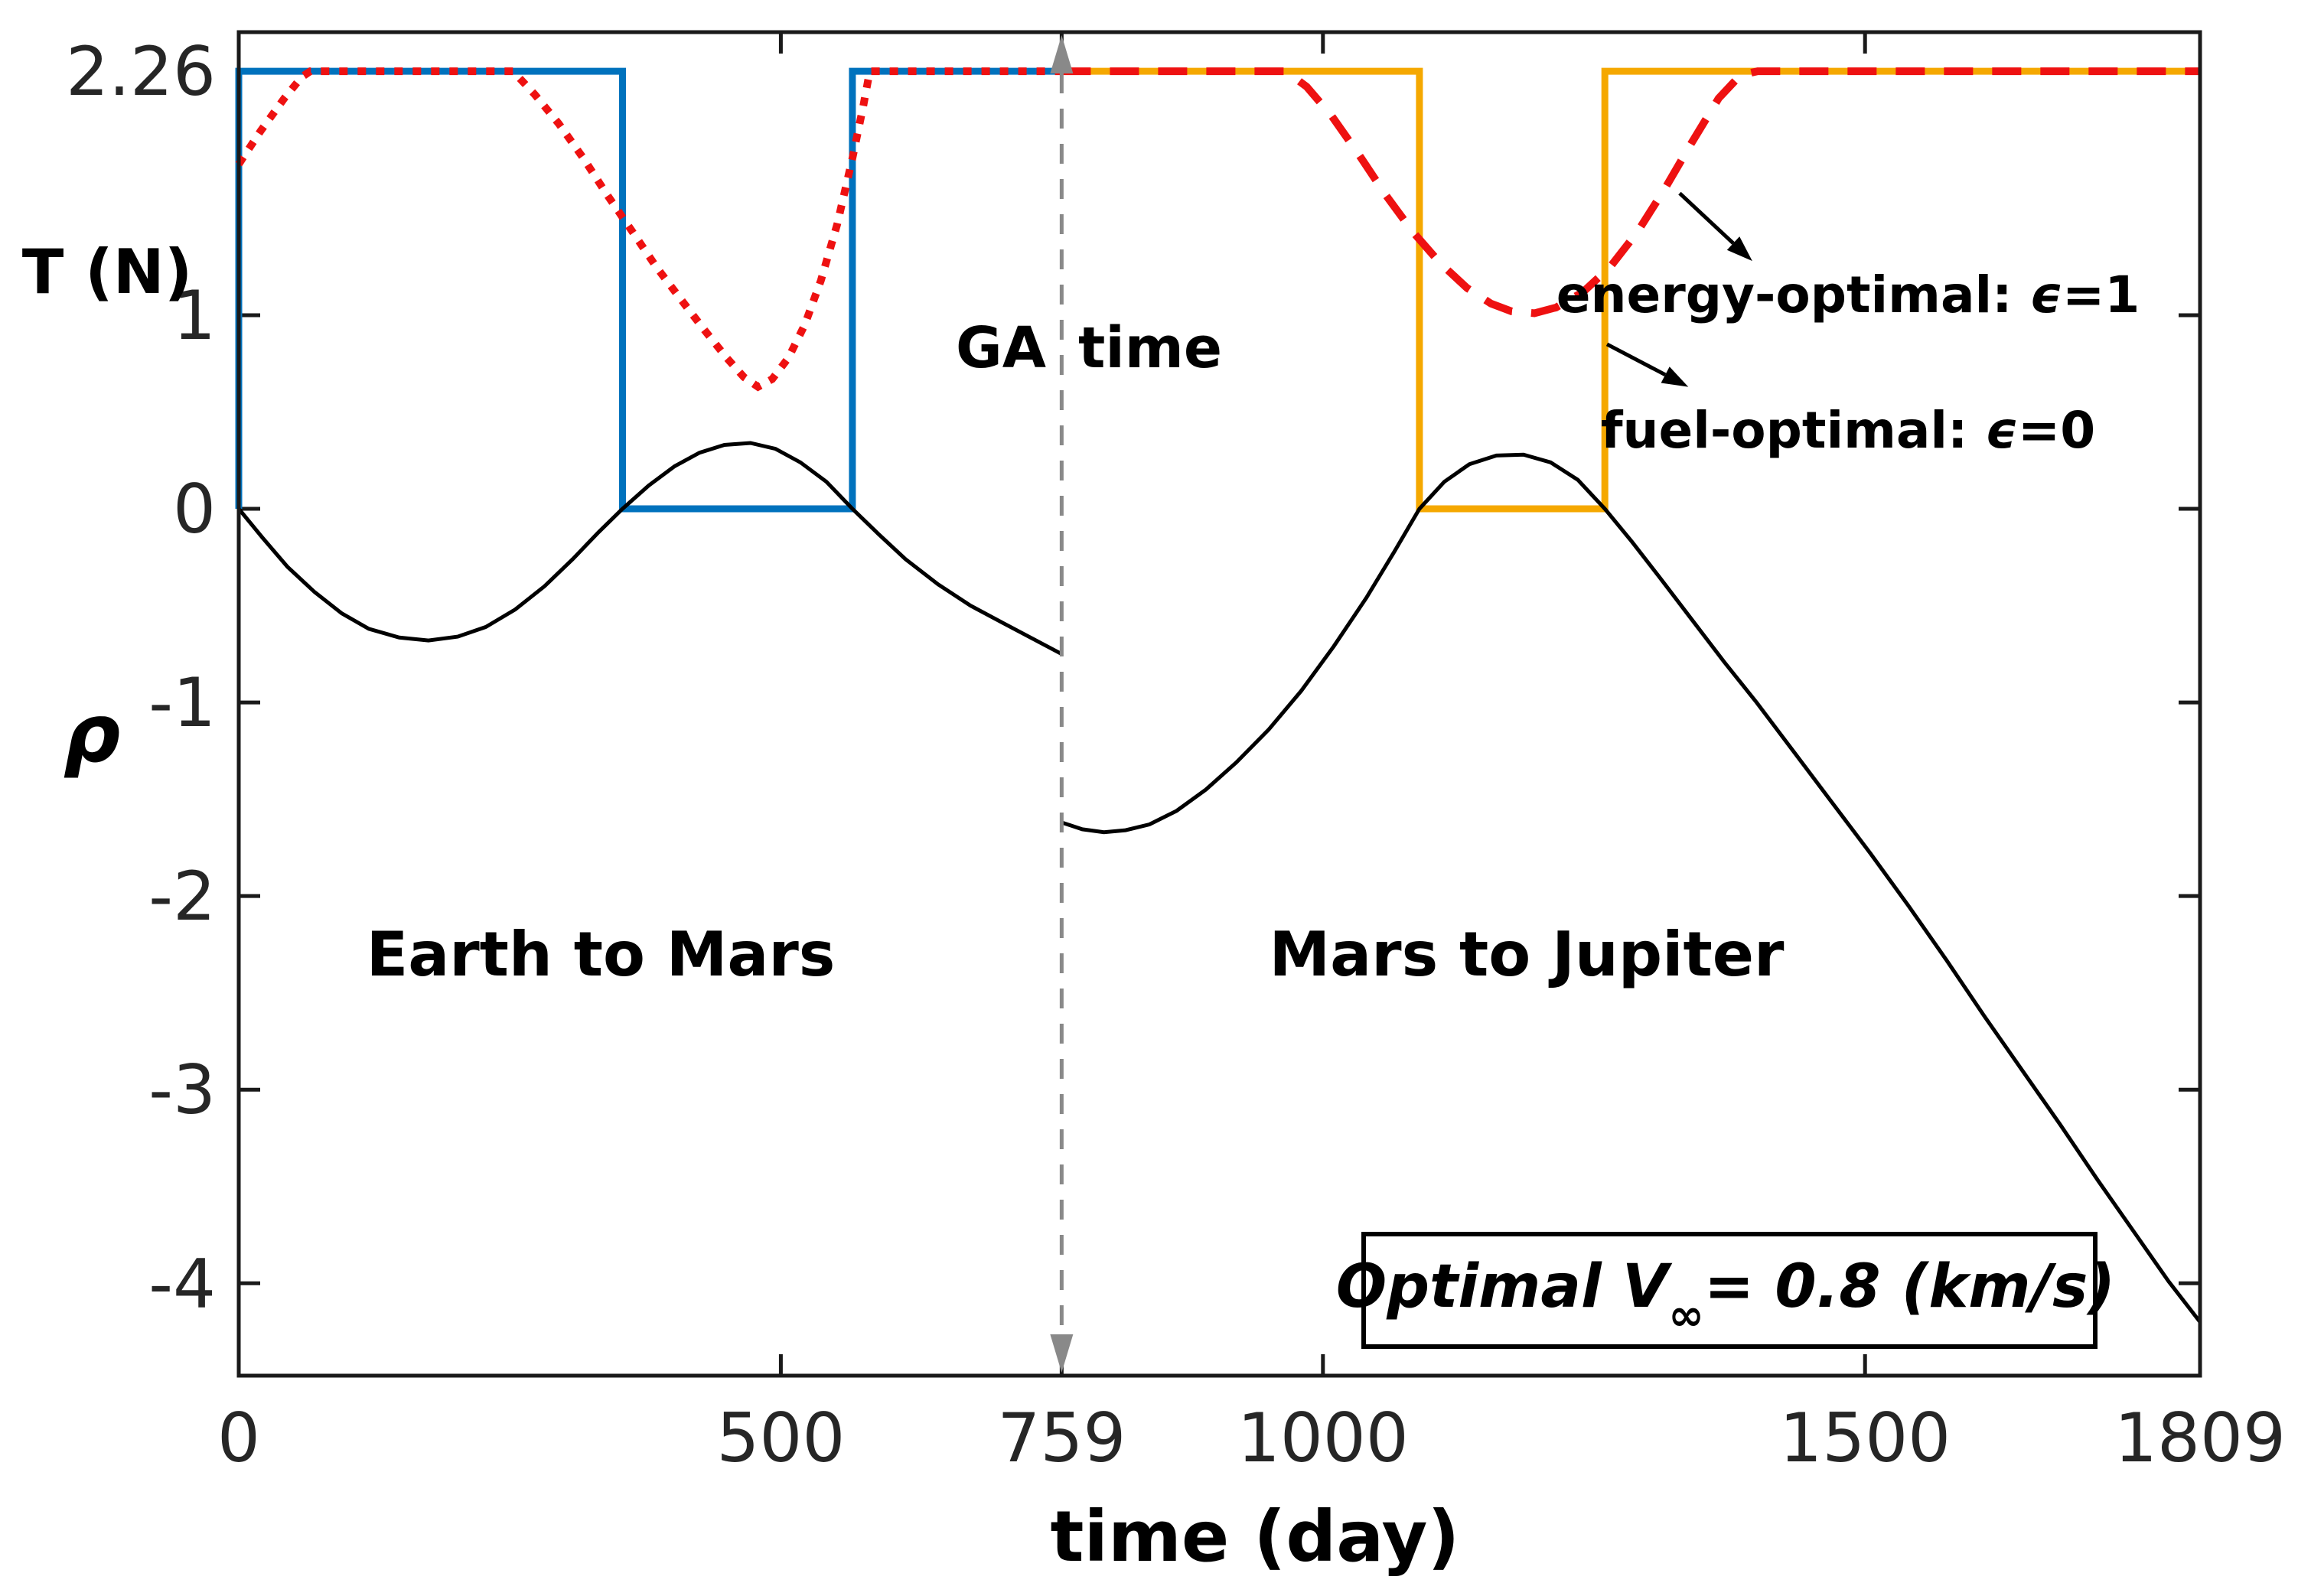 The width and height of the screenshot is (2298, 1596). I want to click on x-tick-label: 500, so click(780, 1438).